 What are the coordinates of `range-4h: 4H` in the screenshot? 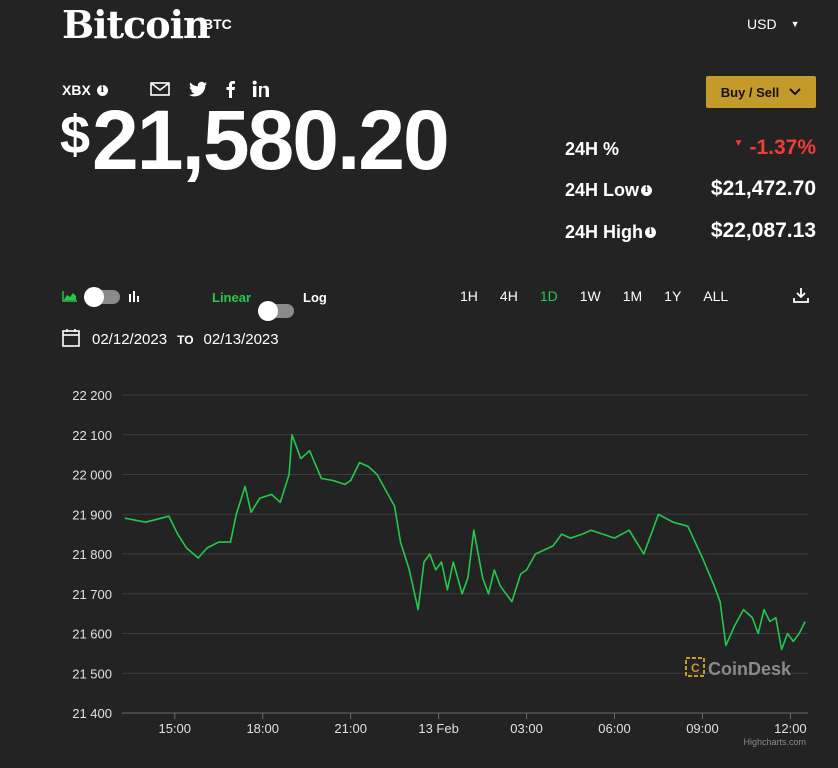 It's located at (508, 296).